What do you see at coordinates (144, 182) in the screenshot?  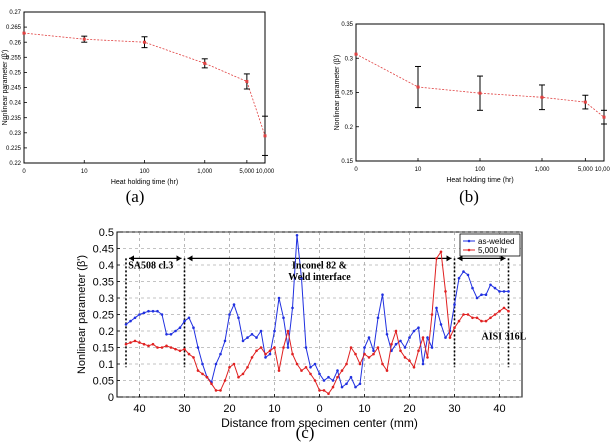 I see `chart-a-xlabel: Heat holding time (hr)` at bounding box center [144, 182].